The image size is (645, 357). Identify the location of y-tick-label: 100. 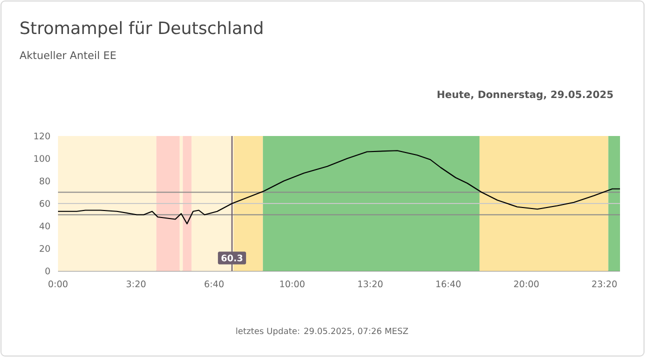
(42, 158).